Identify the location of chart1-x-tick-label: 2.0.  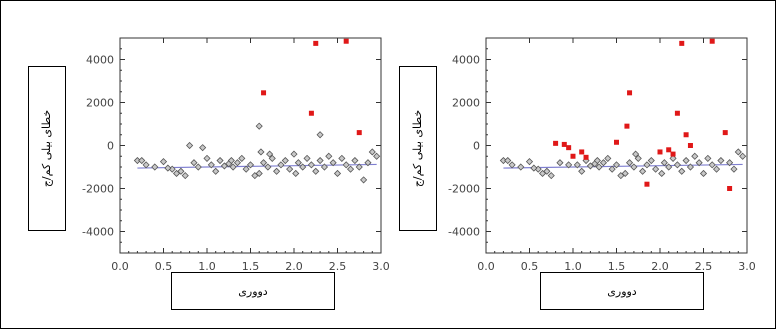
(294, 266).